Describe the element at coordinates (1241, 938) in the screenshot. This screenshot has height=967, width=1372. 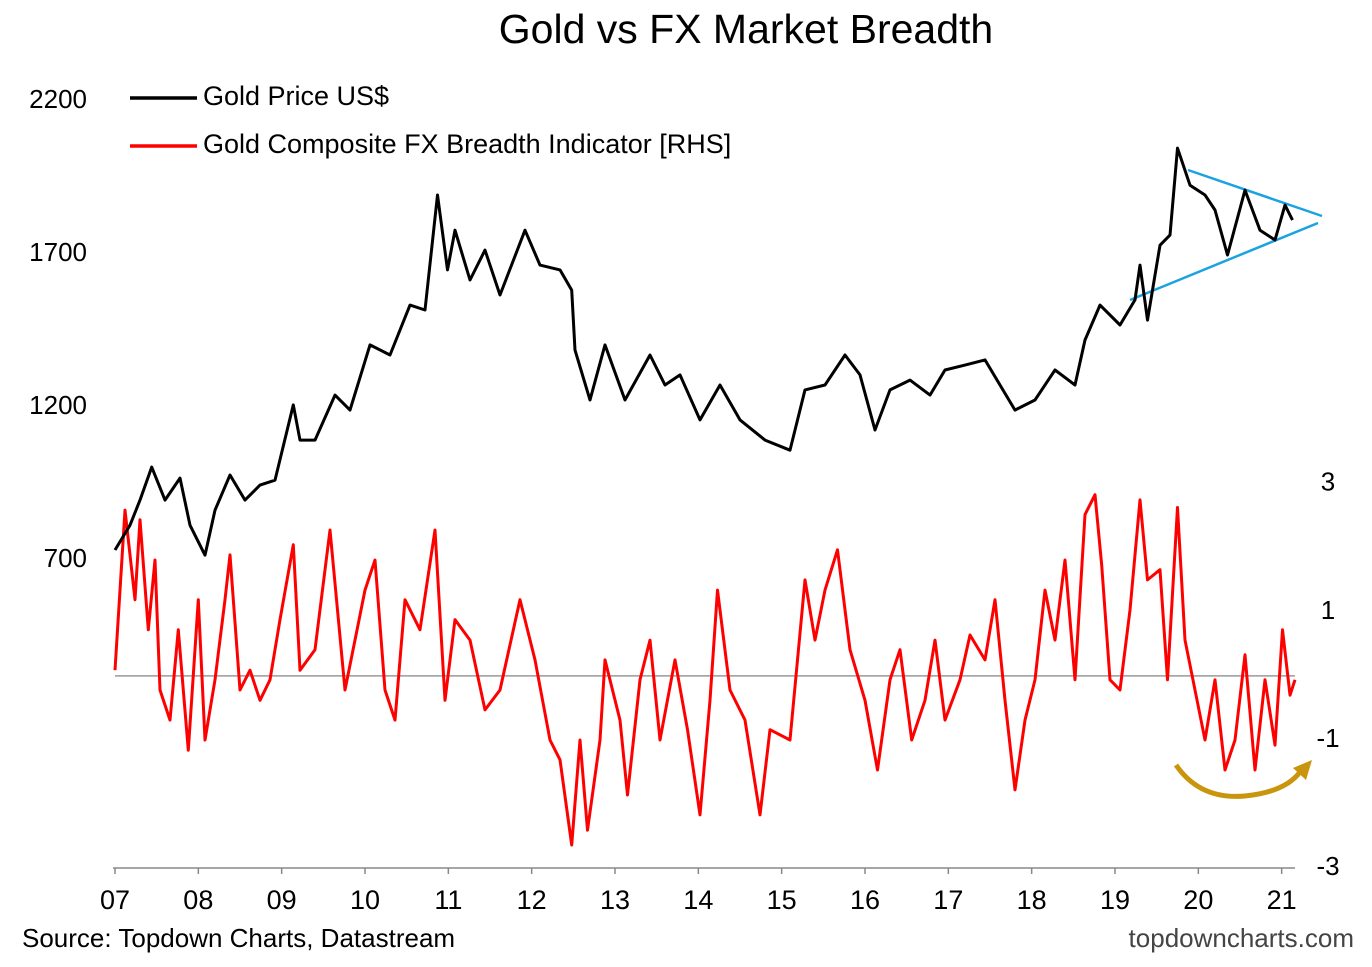
I see `watermark: topdowncharts.com` at that location.